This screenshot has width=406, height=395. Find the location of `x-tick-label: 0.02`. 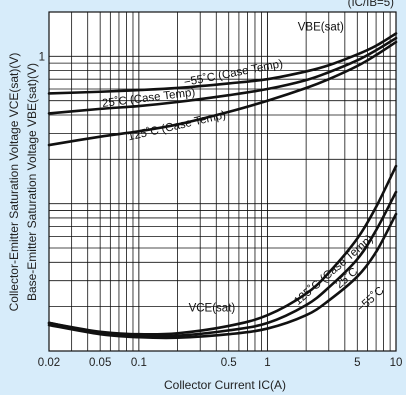

x-tick-label: 0.02 is located at coordinates (49, 363).